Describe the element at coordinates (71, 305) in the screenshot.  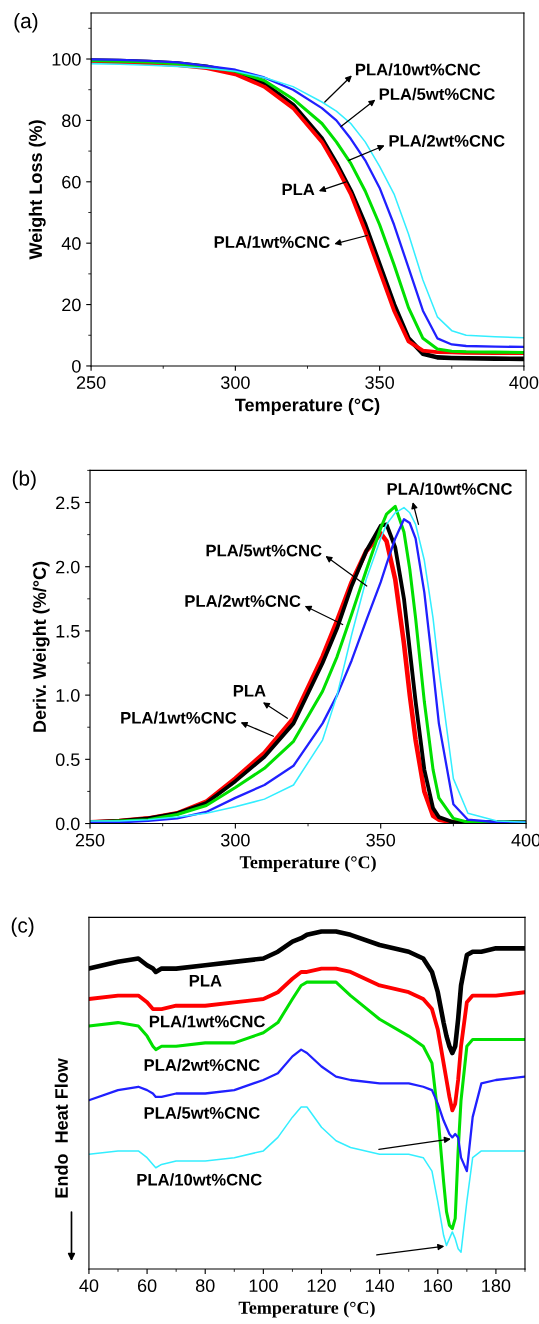
I see `y-tick-label: 20` at that location.